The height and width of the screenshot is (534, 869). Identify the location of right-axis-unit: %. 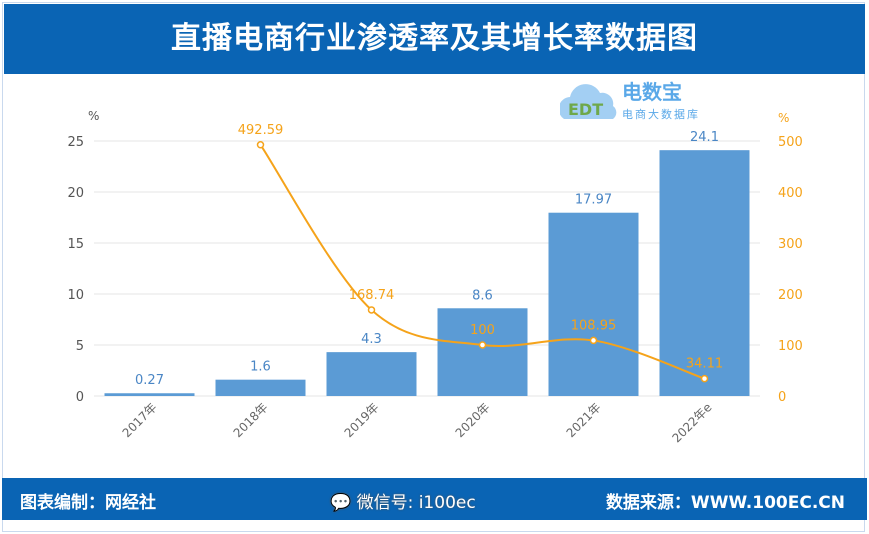
(783, 118).